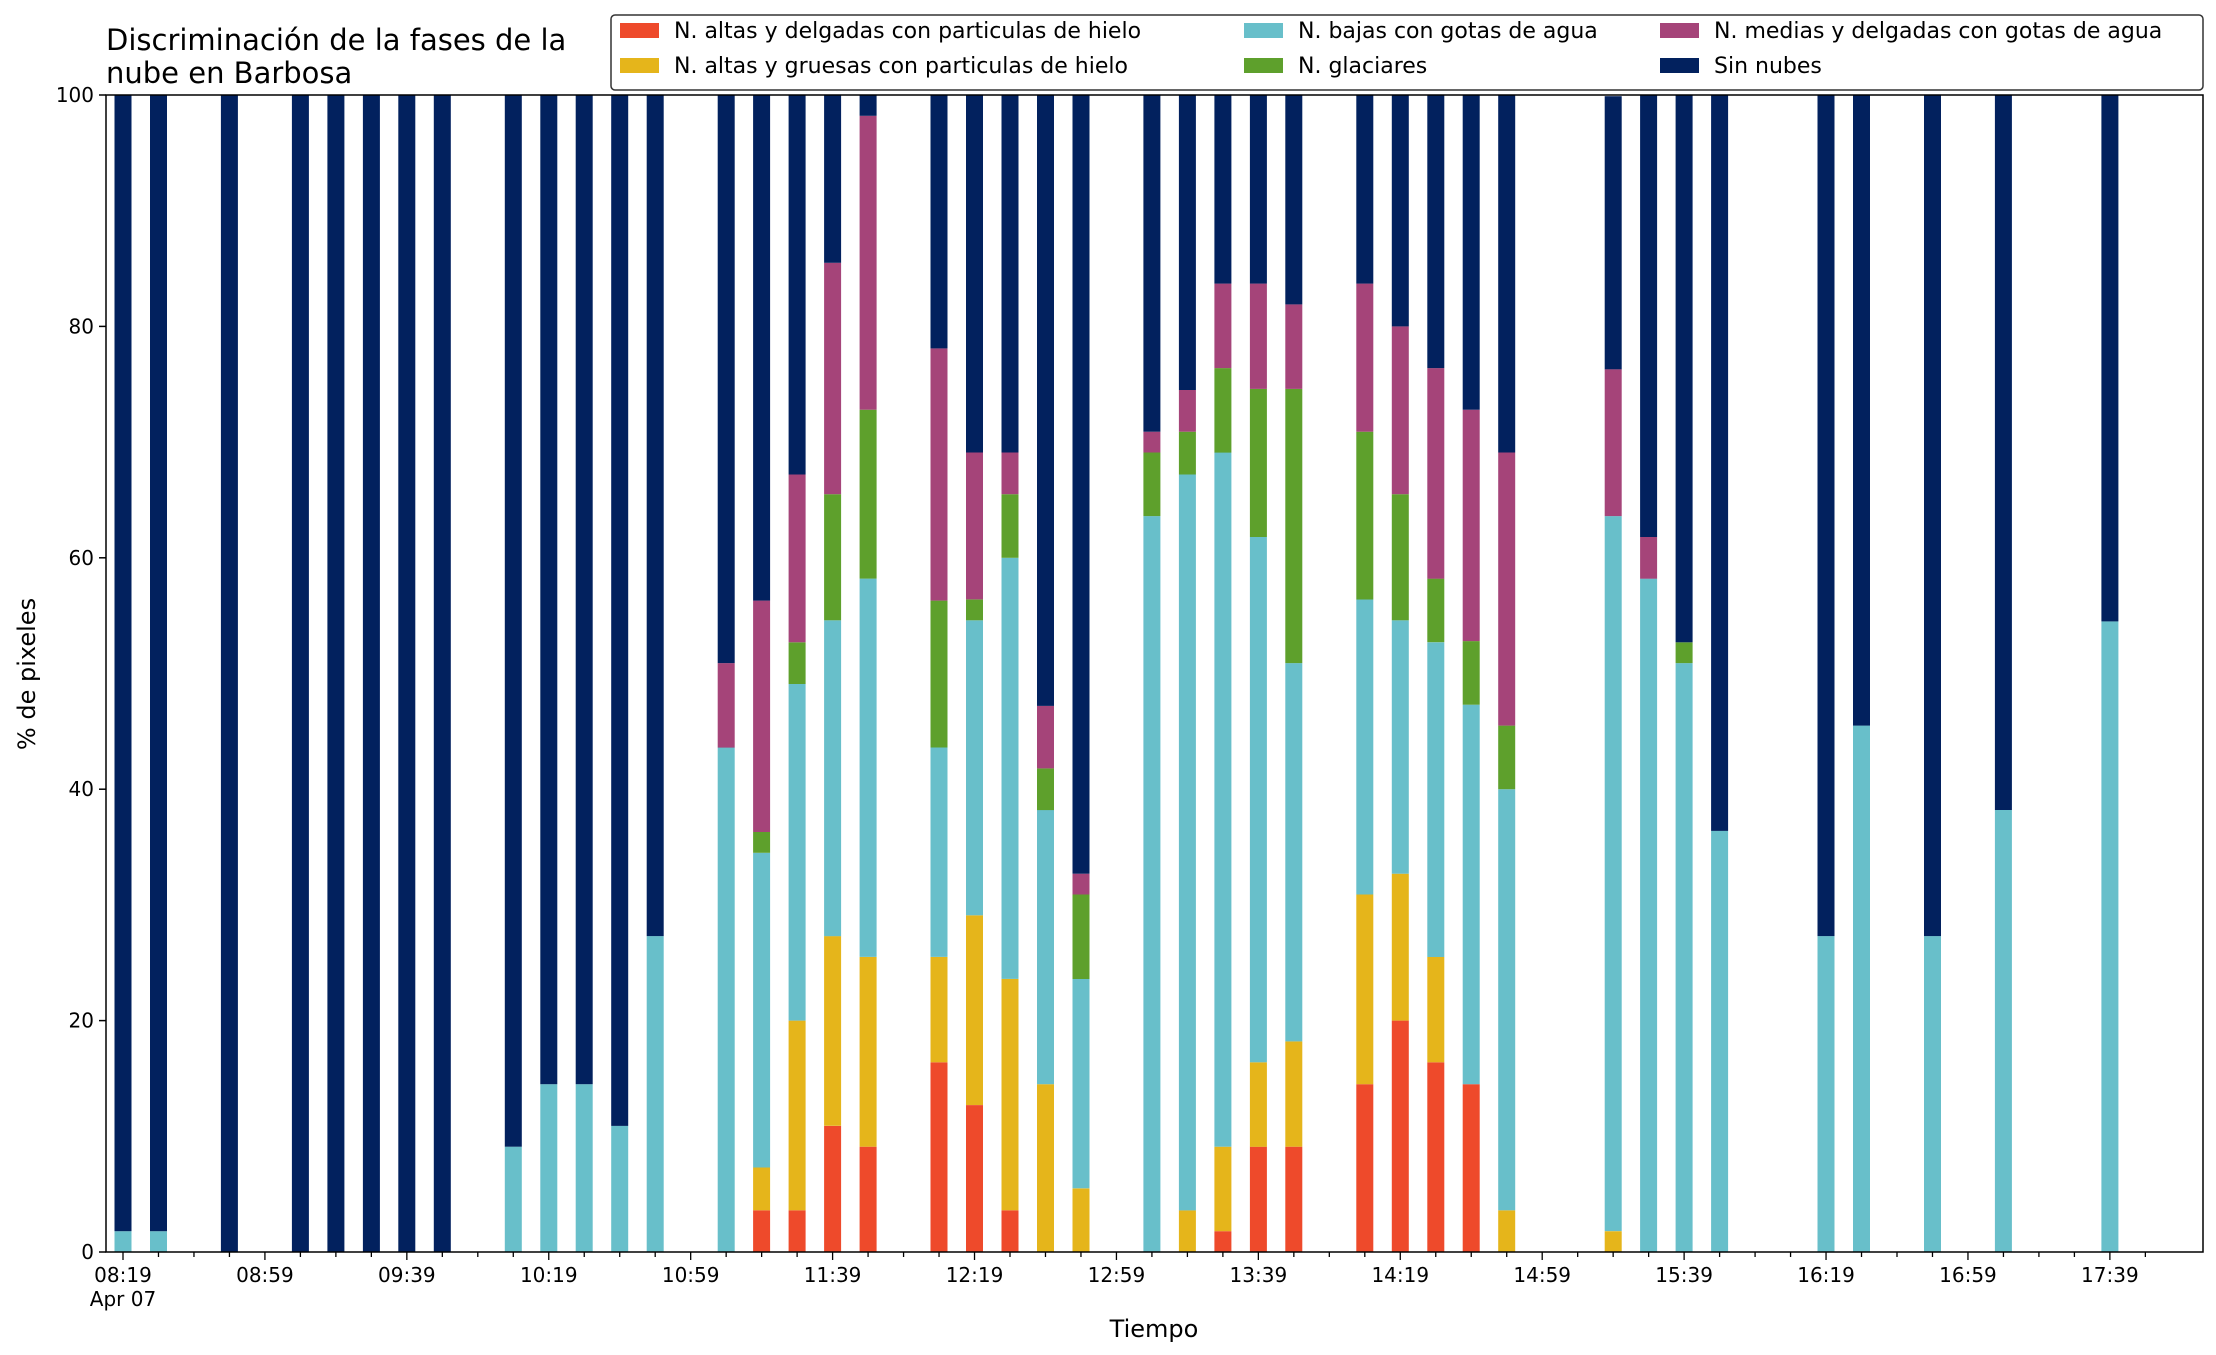 Image resolution: width=2216 pixels, height=1355 pixels. I want to click on bar-segment-1329-s4, so click(1223, 326).